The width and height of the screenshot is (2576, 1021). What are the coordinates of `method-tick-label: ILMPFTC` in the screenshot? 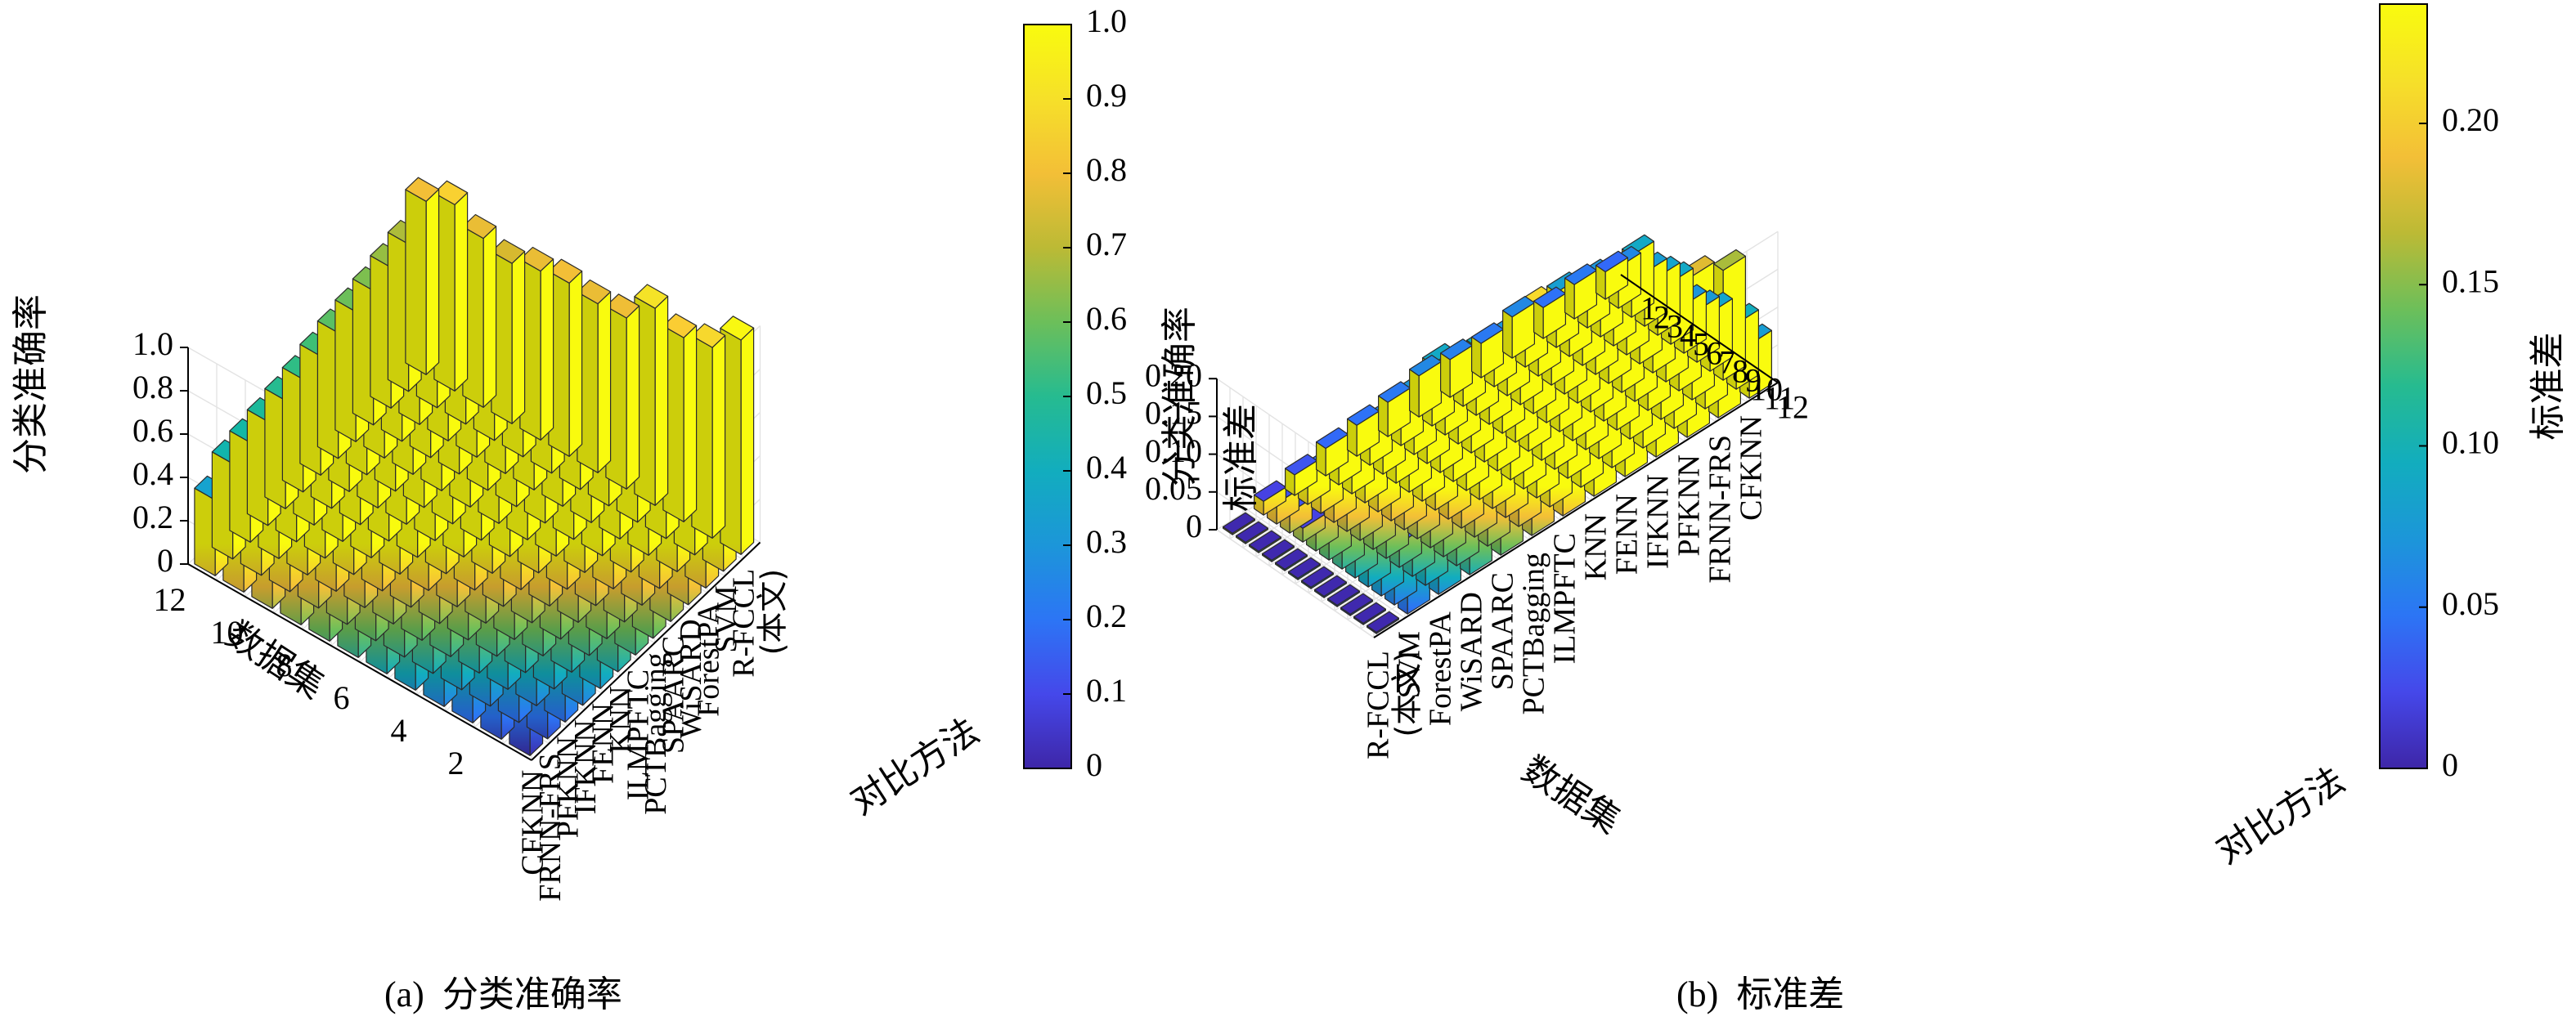 It's located at (1565, 598).